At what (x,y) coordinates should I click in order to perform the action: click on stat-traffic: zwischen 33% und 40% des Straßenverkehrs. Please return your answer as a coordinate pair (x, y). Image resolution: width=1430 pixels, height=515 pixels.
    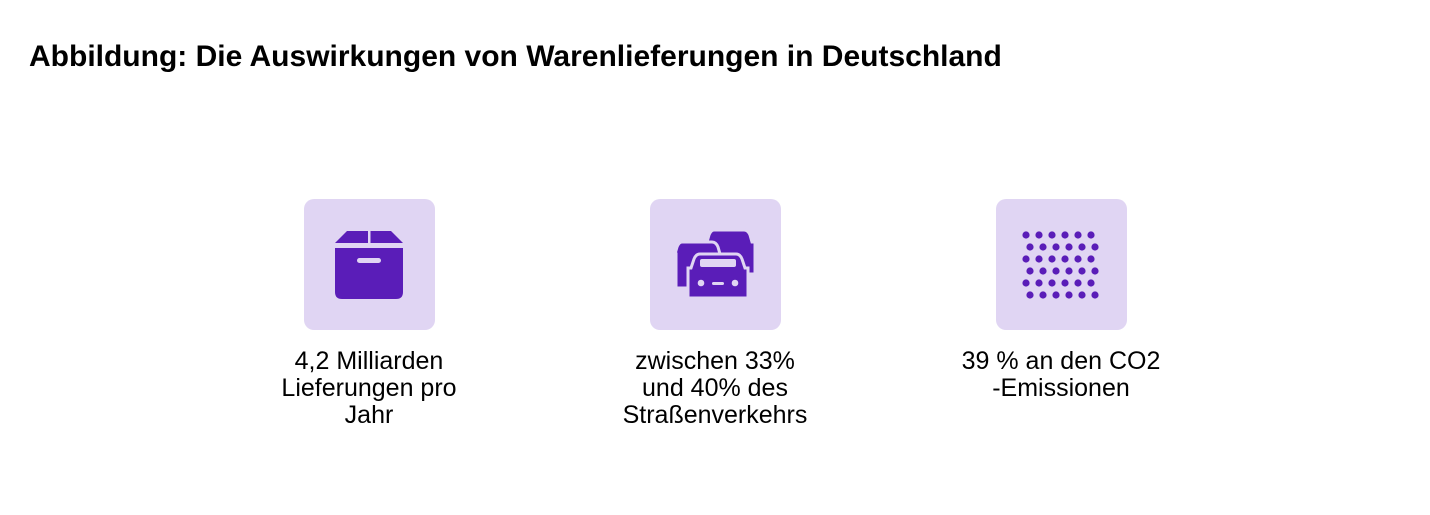
    Looking at the image, I should click on (715, 314).